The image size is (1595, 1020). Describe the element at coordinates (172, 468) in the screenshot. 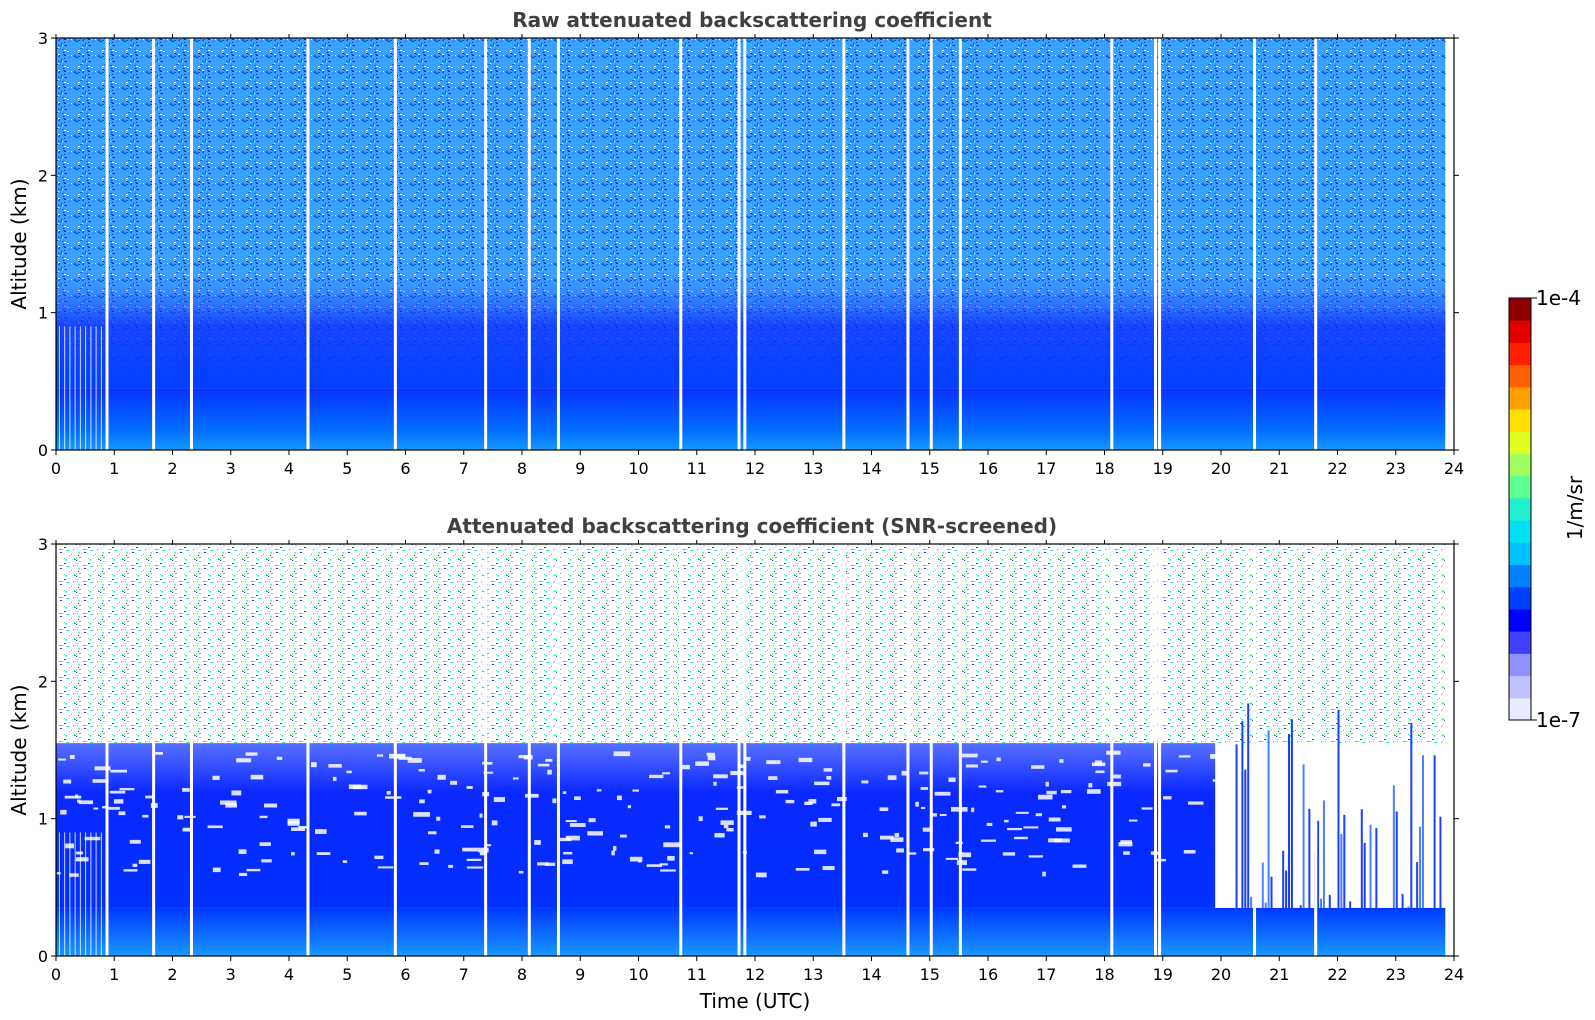

I see `x-tick-label: 2` at that location.